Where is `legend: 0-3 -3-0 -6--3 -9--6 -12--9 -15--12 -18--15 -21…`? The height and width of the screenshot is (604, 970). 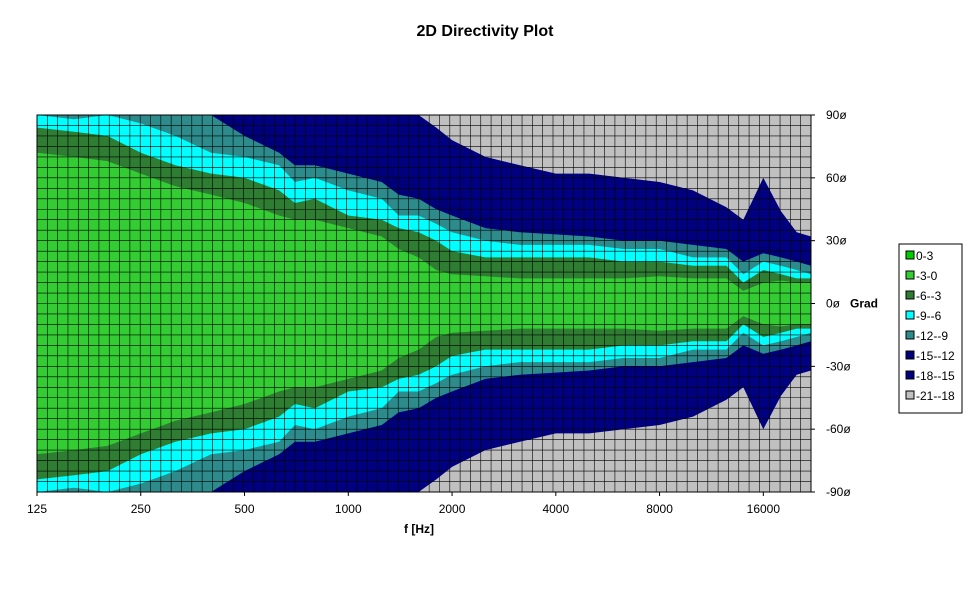
legend: 0-3 -3-0 -6--3 -9--6 -12--9 -15--12 -18--15 -21… is located at coordinates (930, 328).